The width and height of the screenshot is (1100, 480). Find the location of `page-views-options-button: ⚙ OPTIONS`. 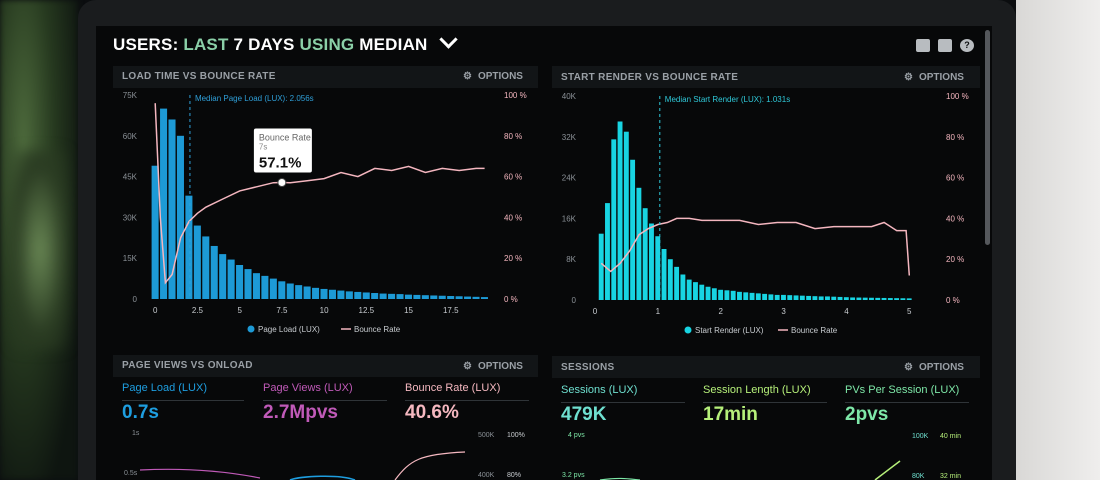

page-views-options-button: ⚙ OPTIONS is located at coordinates (493, 366).